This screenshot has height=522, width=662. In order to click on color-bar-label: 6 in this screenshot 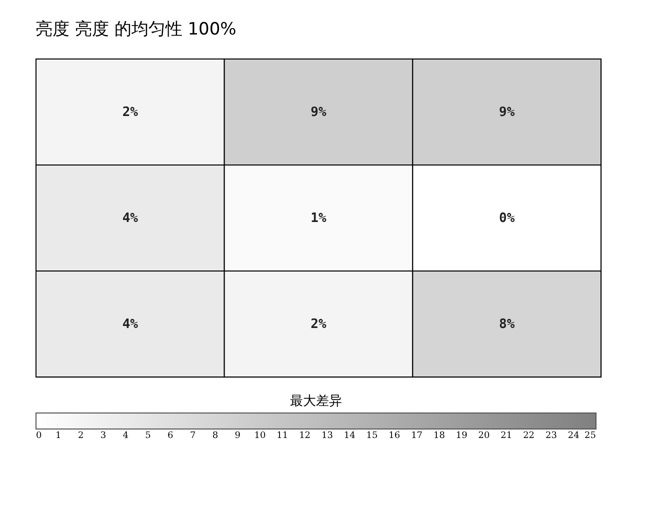, I will do `click(171, 436)`.